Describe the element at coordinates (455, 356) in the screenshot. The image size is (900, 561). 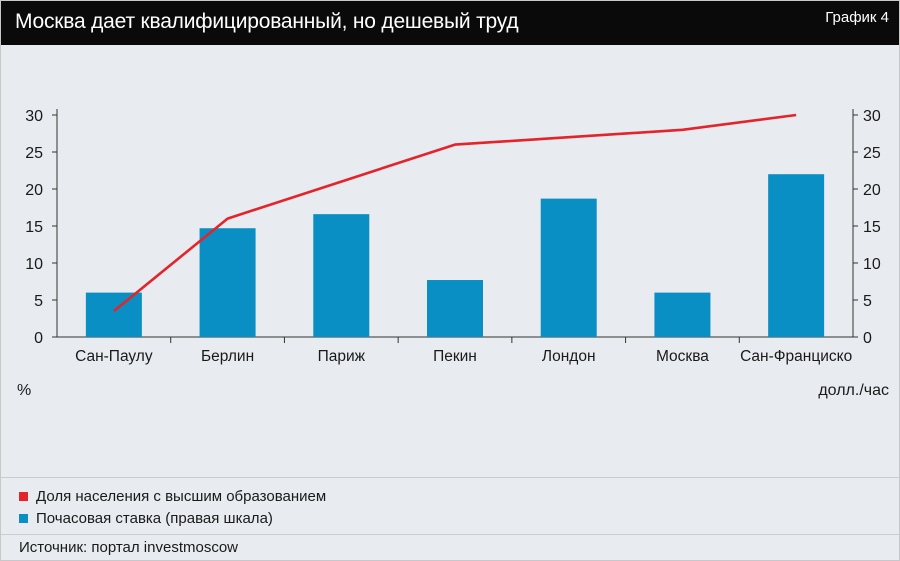
I see `category-label: Пекин` at that location.